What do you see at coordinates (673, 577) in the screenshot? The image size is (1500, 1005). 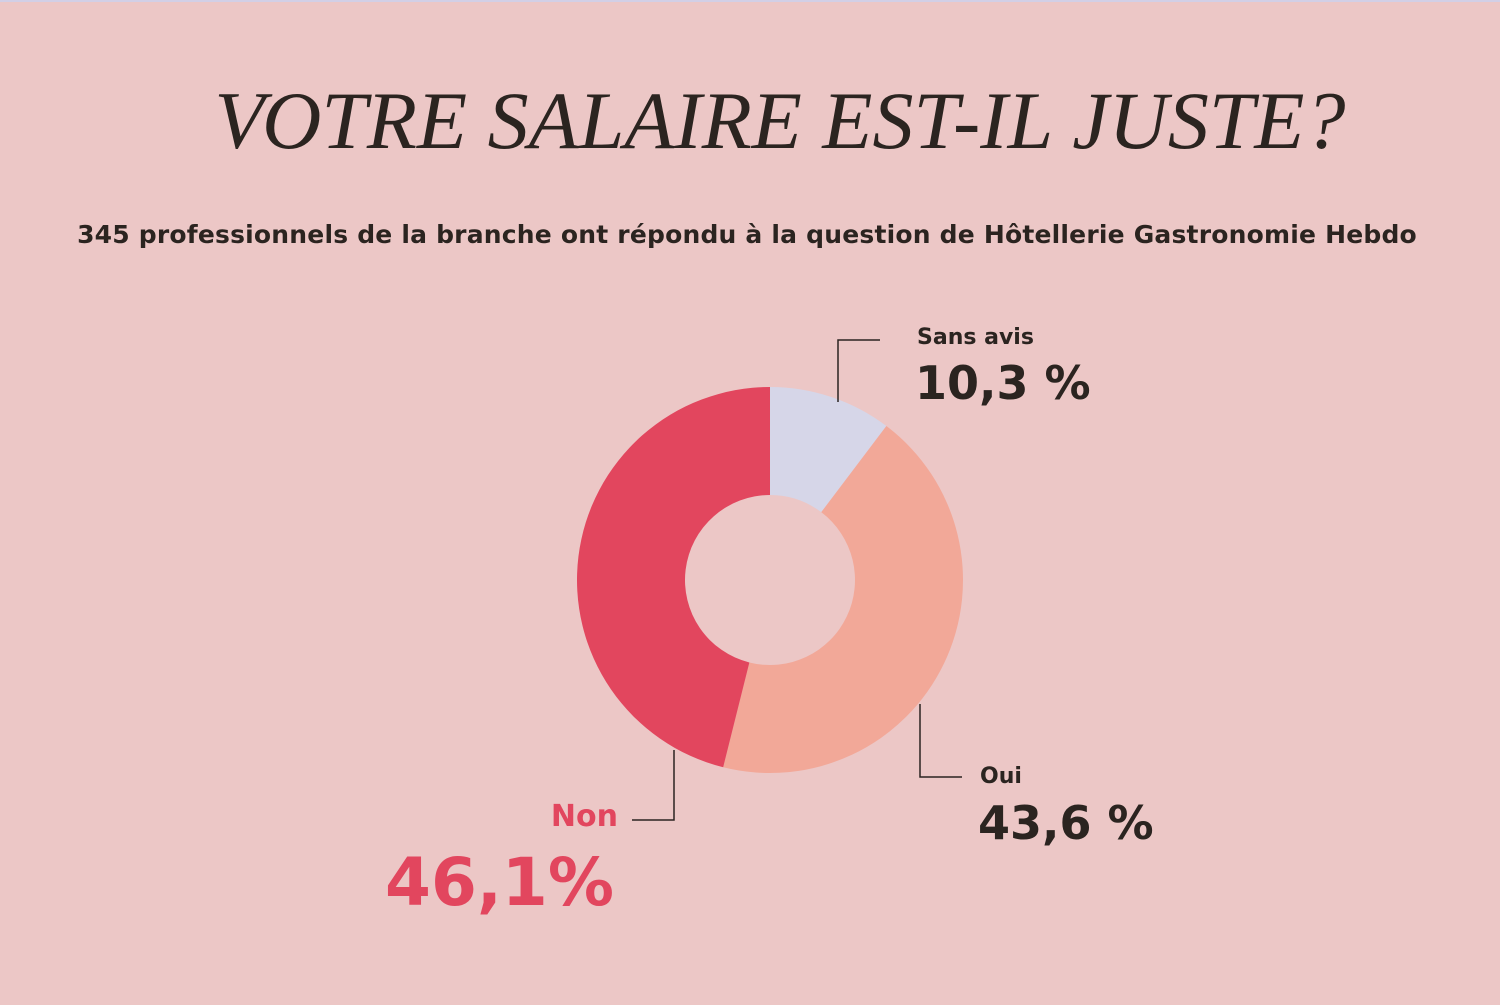 I see `slice-non` at bounding box center [673, 577].